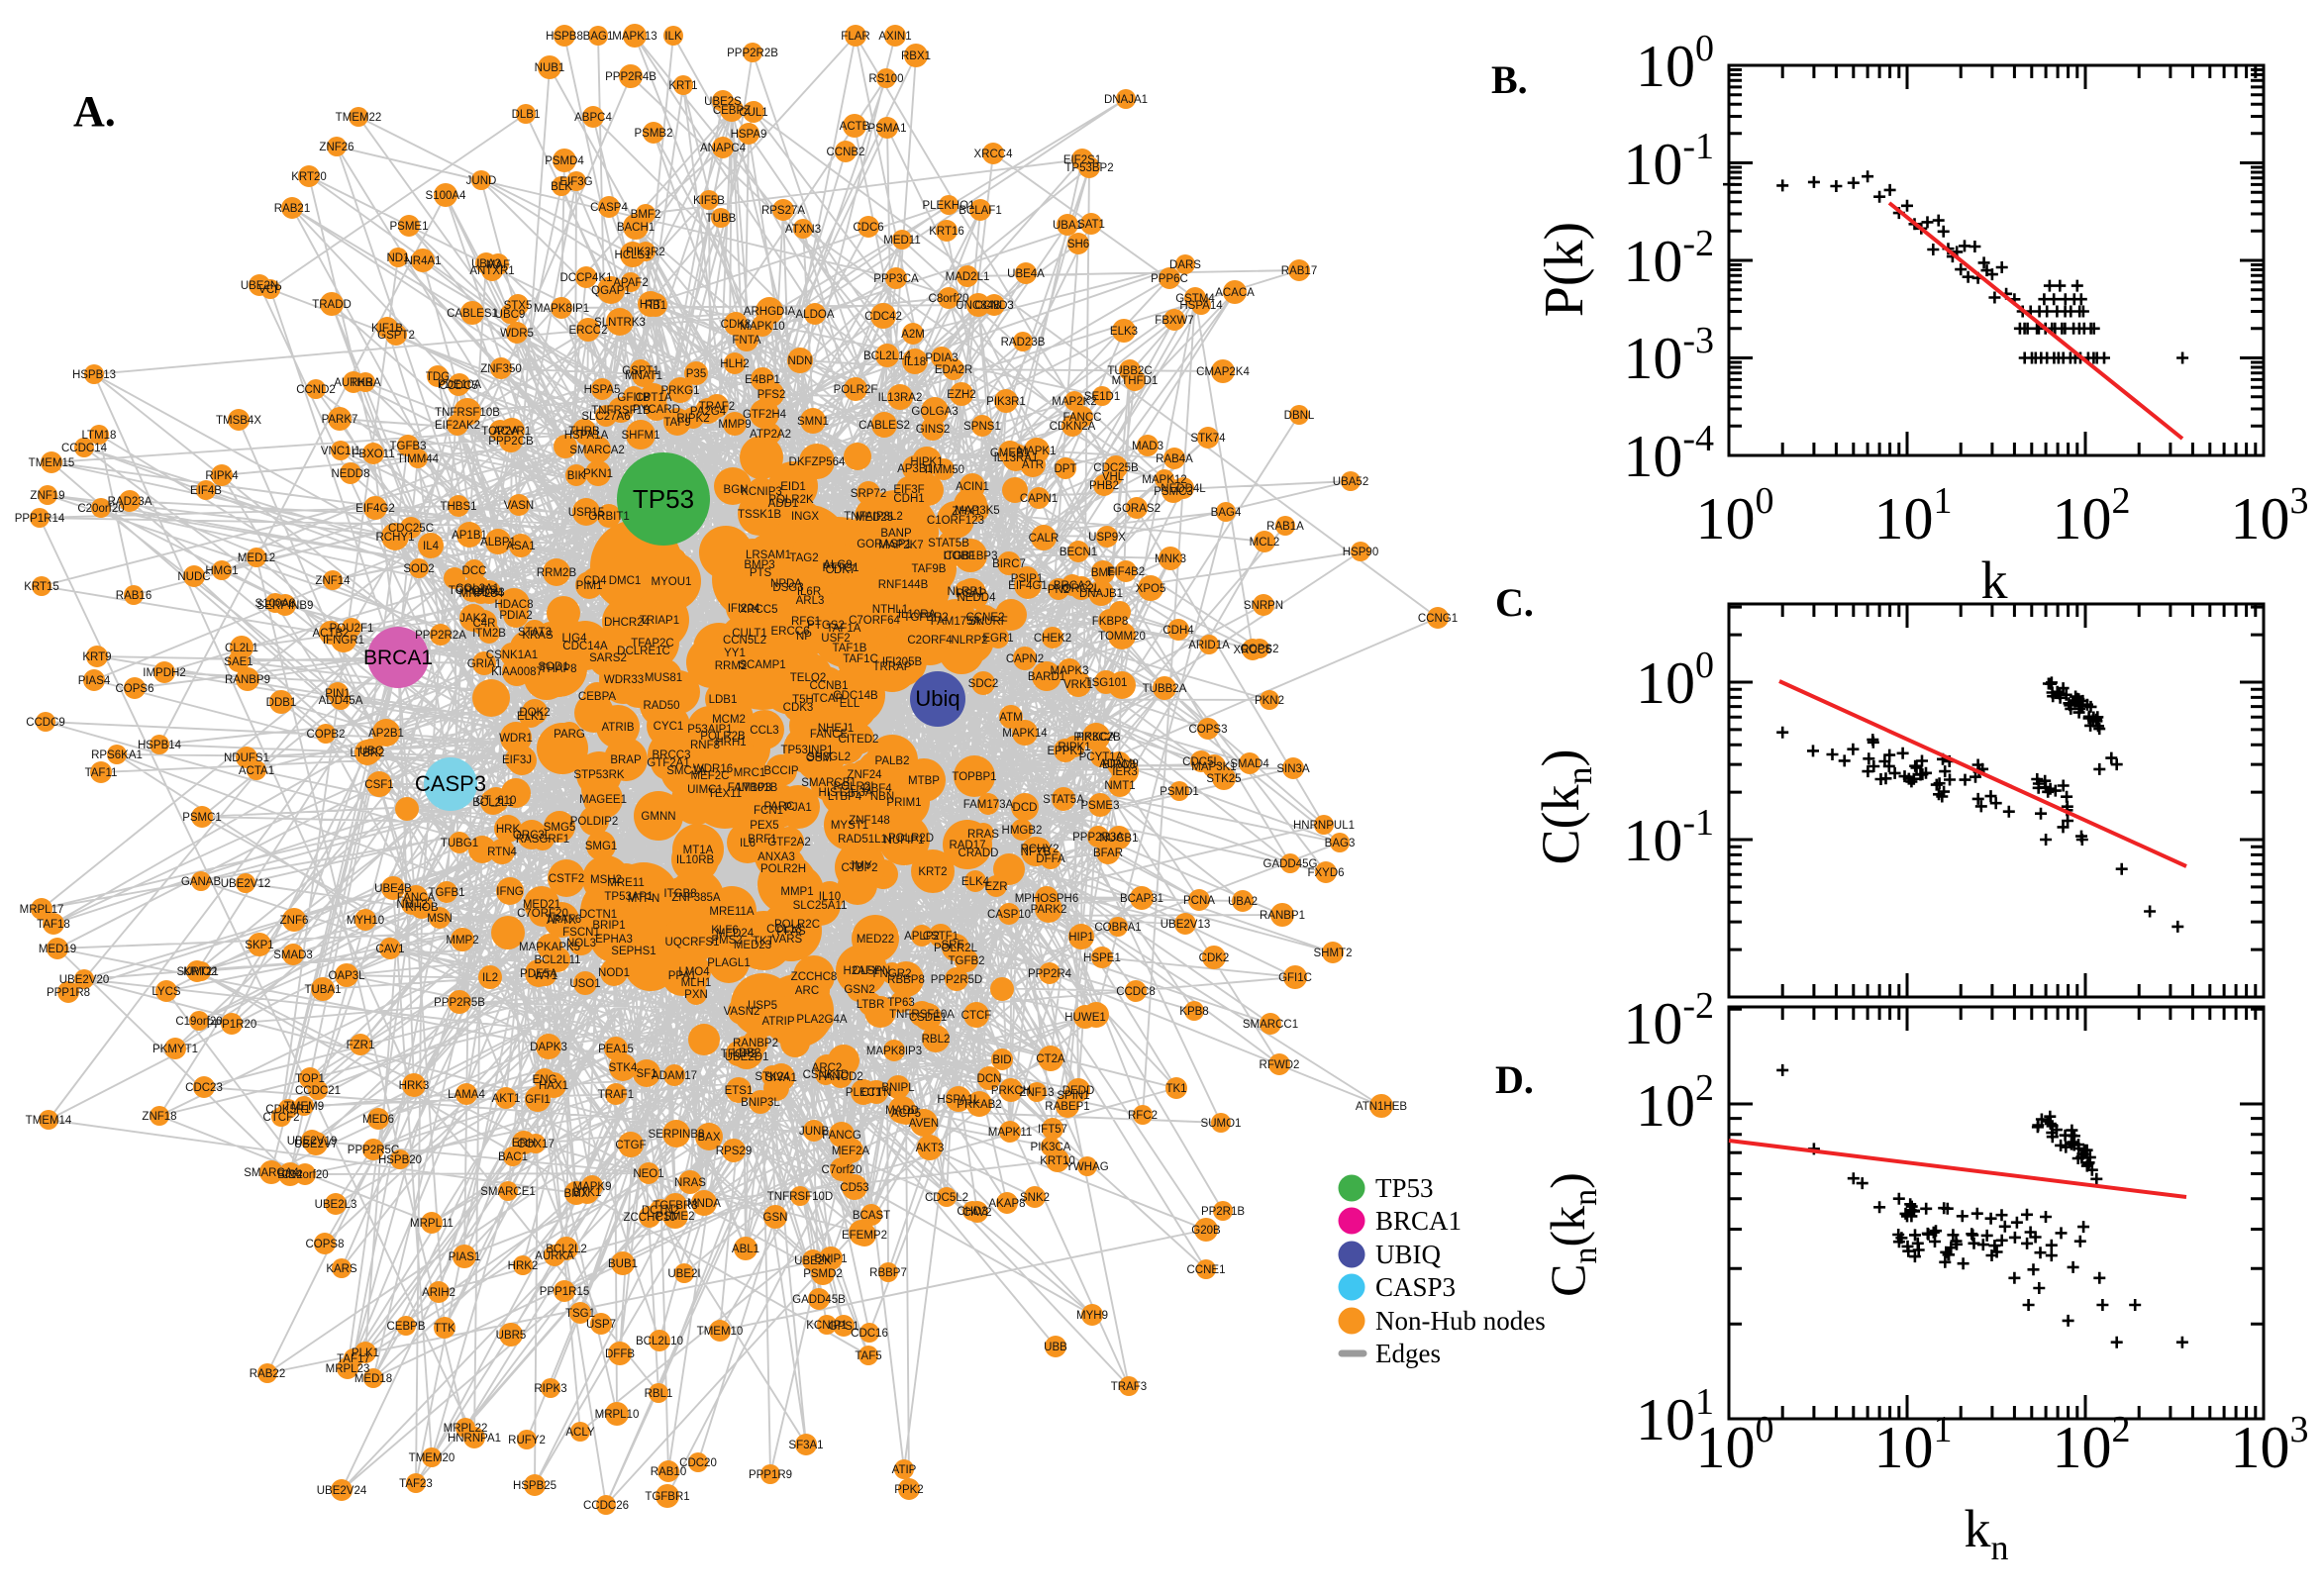 This screenshot has width=2323, height=1596. Describe the element at coordinates (855, 127) in the screenshot. I see `svg-text: ACTB` at that location.